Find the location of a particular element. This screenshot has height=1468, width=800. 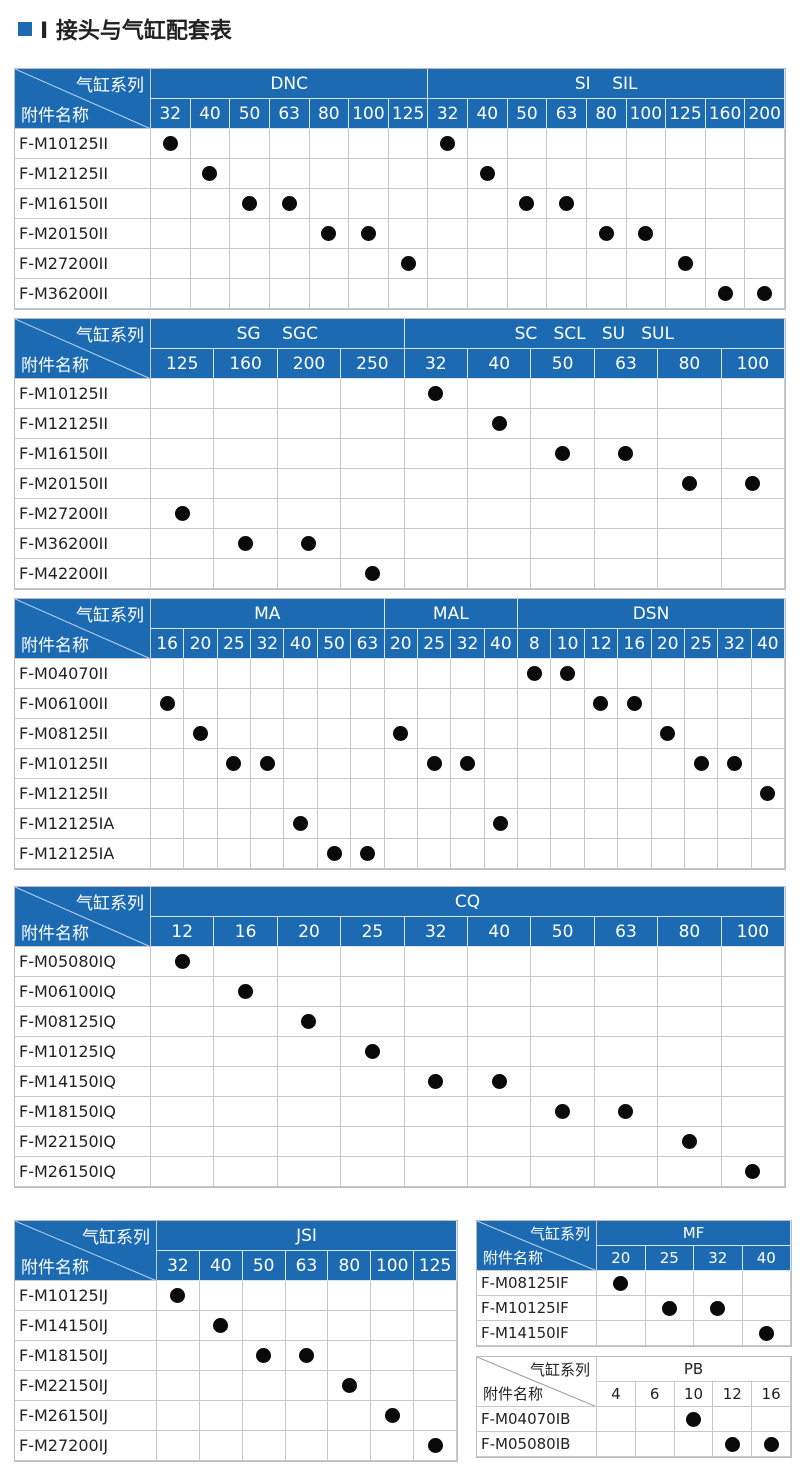

accessory-name-cell: F-M22150IQ is located at coordinates (83, 1142).